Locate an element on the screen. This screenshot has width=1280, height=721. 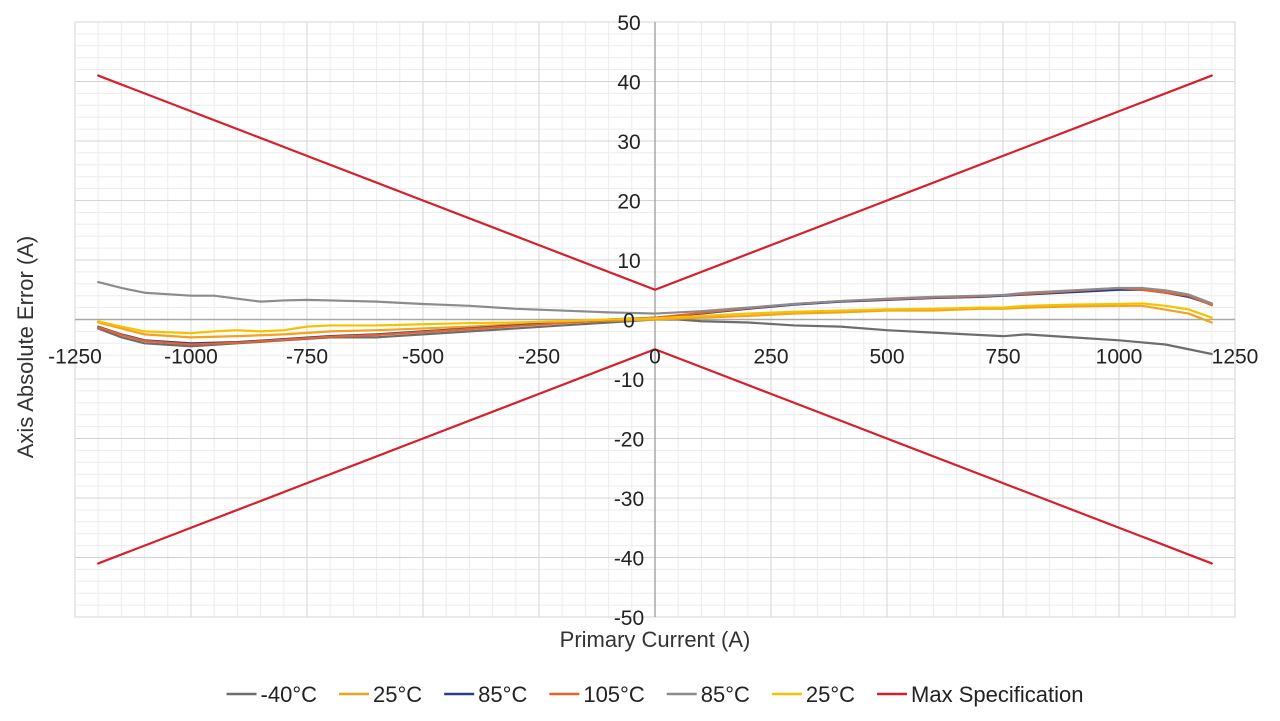
x-tick-label: 0 is located at coordinates (655, 357).